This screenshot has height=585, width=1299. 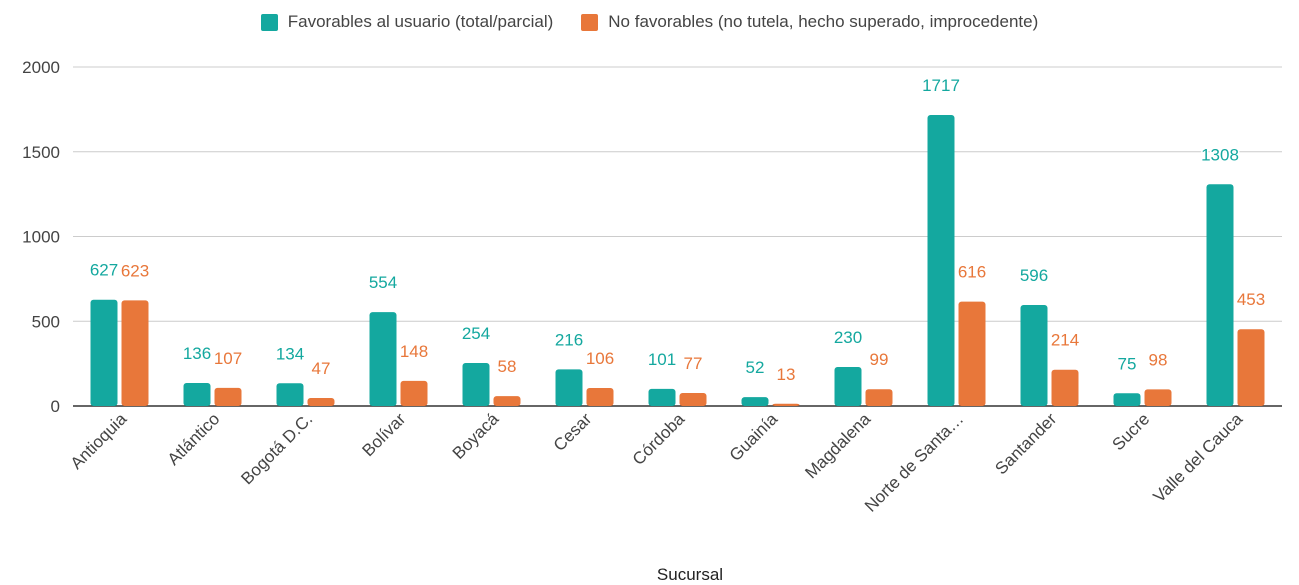 I want to click on data-label: 106, so click(x=600, y=358).